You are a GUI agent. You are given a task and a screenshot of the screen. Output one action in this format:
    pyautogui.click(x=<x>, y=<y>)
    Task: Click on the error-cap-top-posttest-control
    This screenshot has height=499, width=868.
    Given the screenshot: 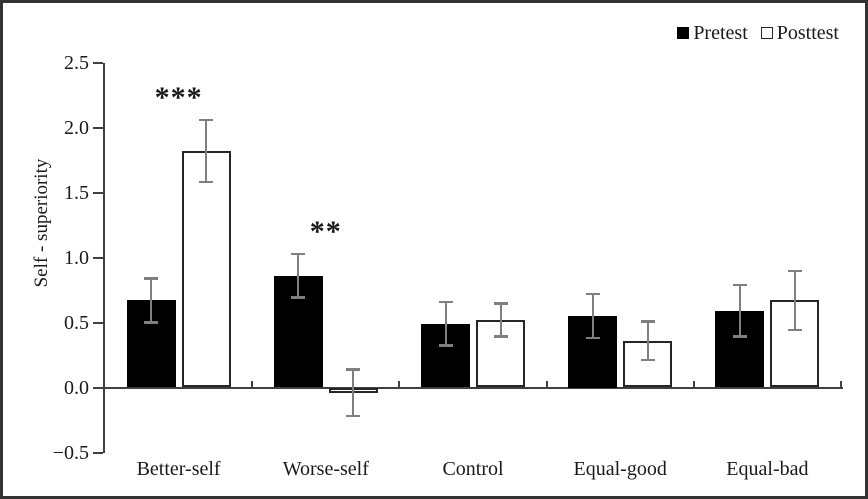 What is the action you would take?
    pyautogui.click(x=500, y=303)
    